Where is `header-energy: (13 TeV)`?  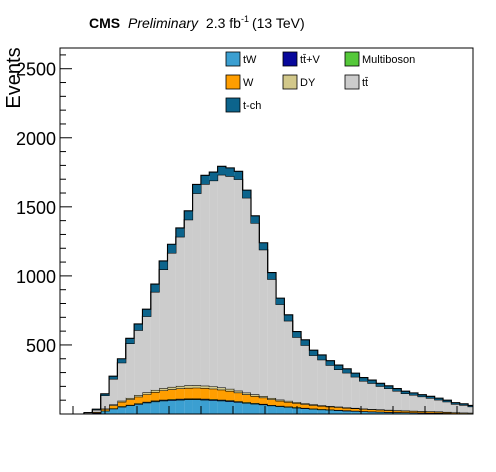
header-energy: (13 TeV) is located at coordinates (278, 23).